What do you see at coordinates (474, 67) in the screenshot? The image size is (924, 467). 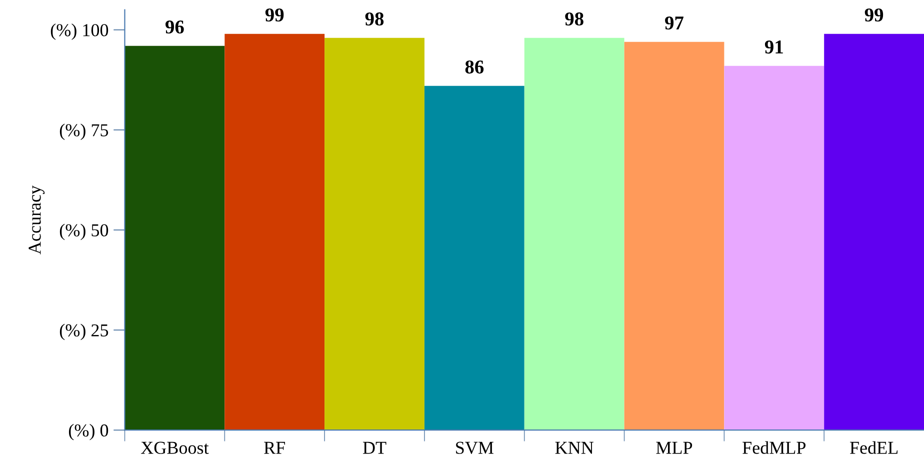 I see `data-label: 86` at bounding box center [474, 67].